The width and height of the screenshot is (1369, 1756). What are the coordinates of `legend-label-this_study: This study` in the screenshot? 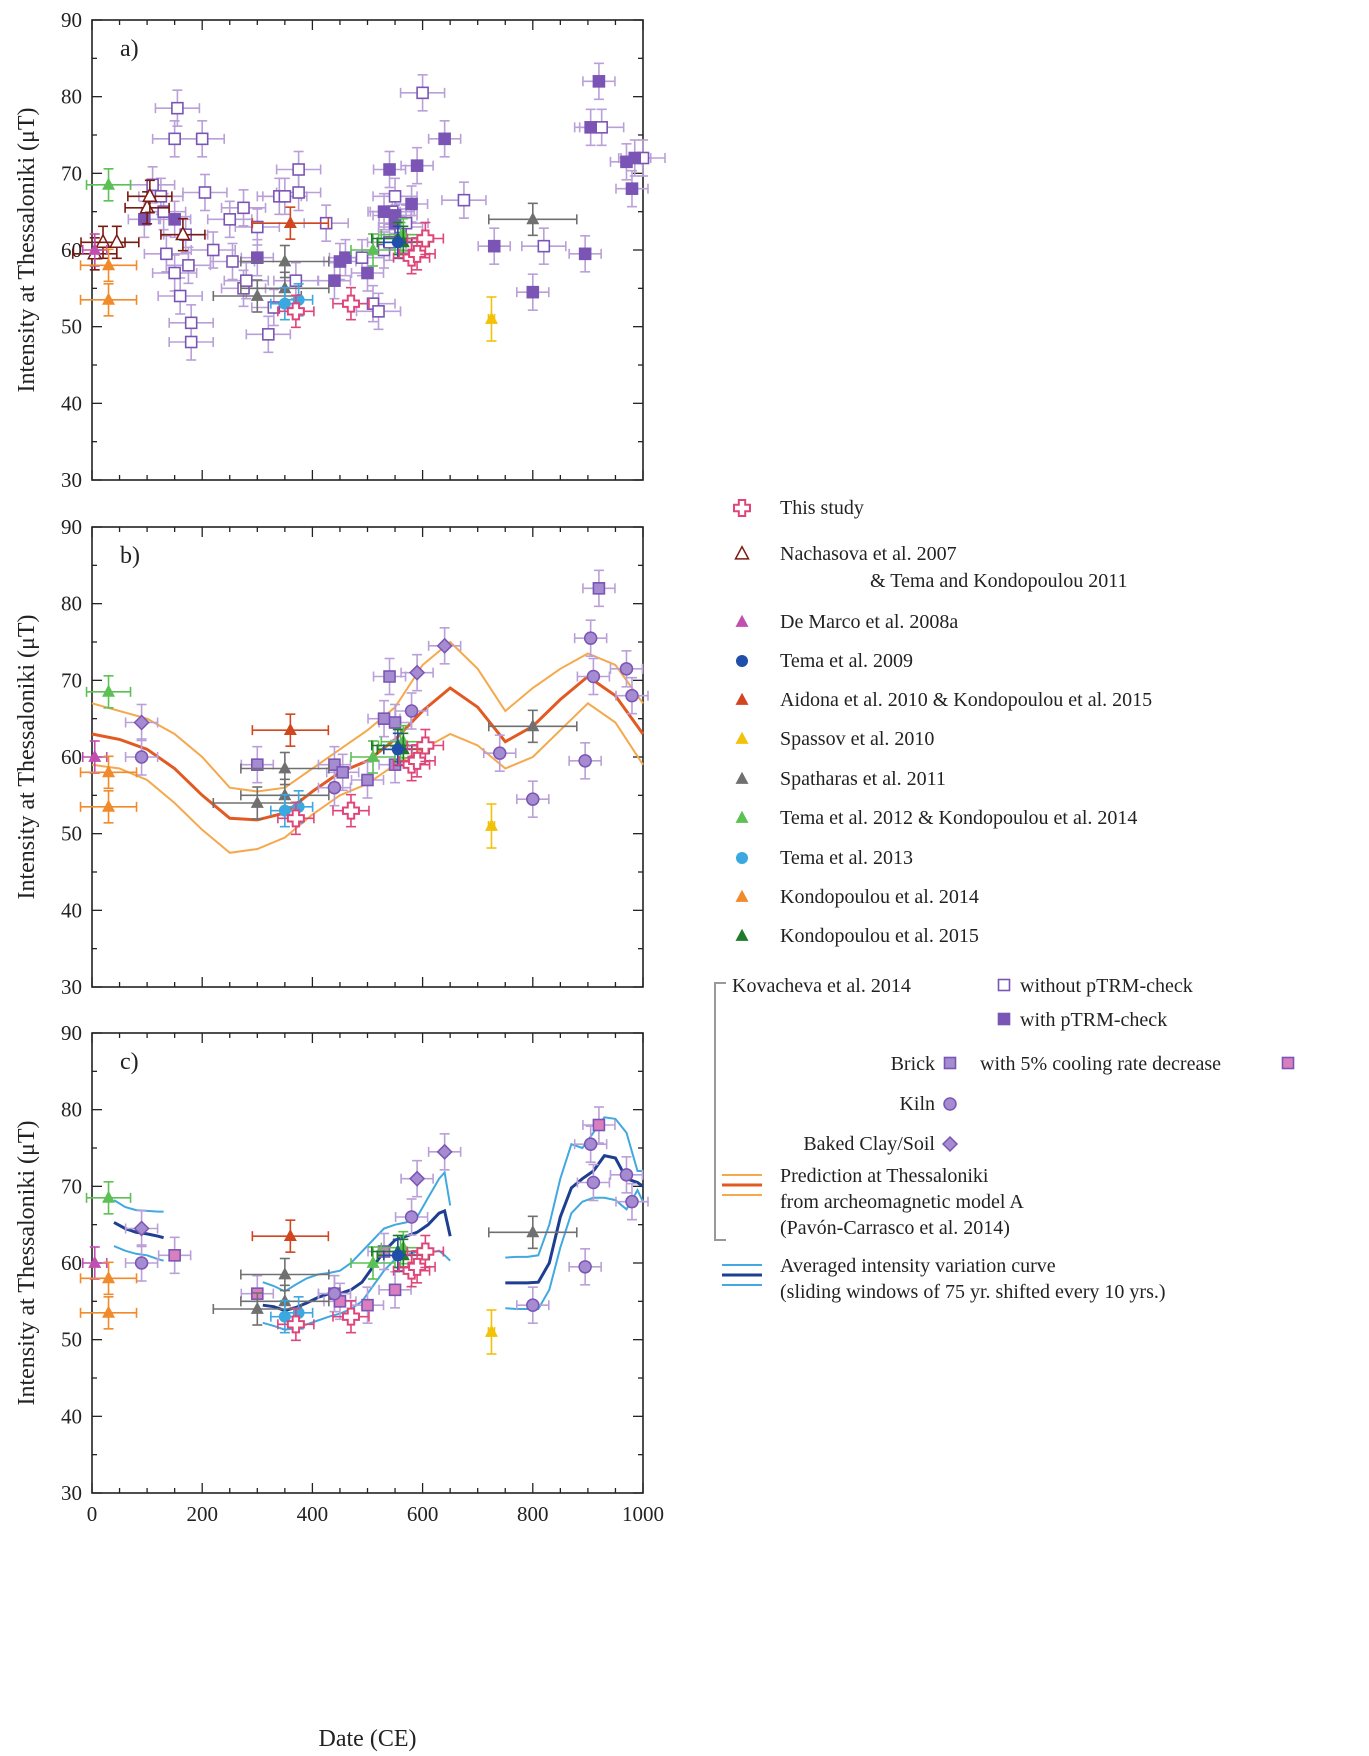 It's located at (822, 508).